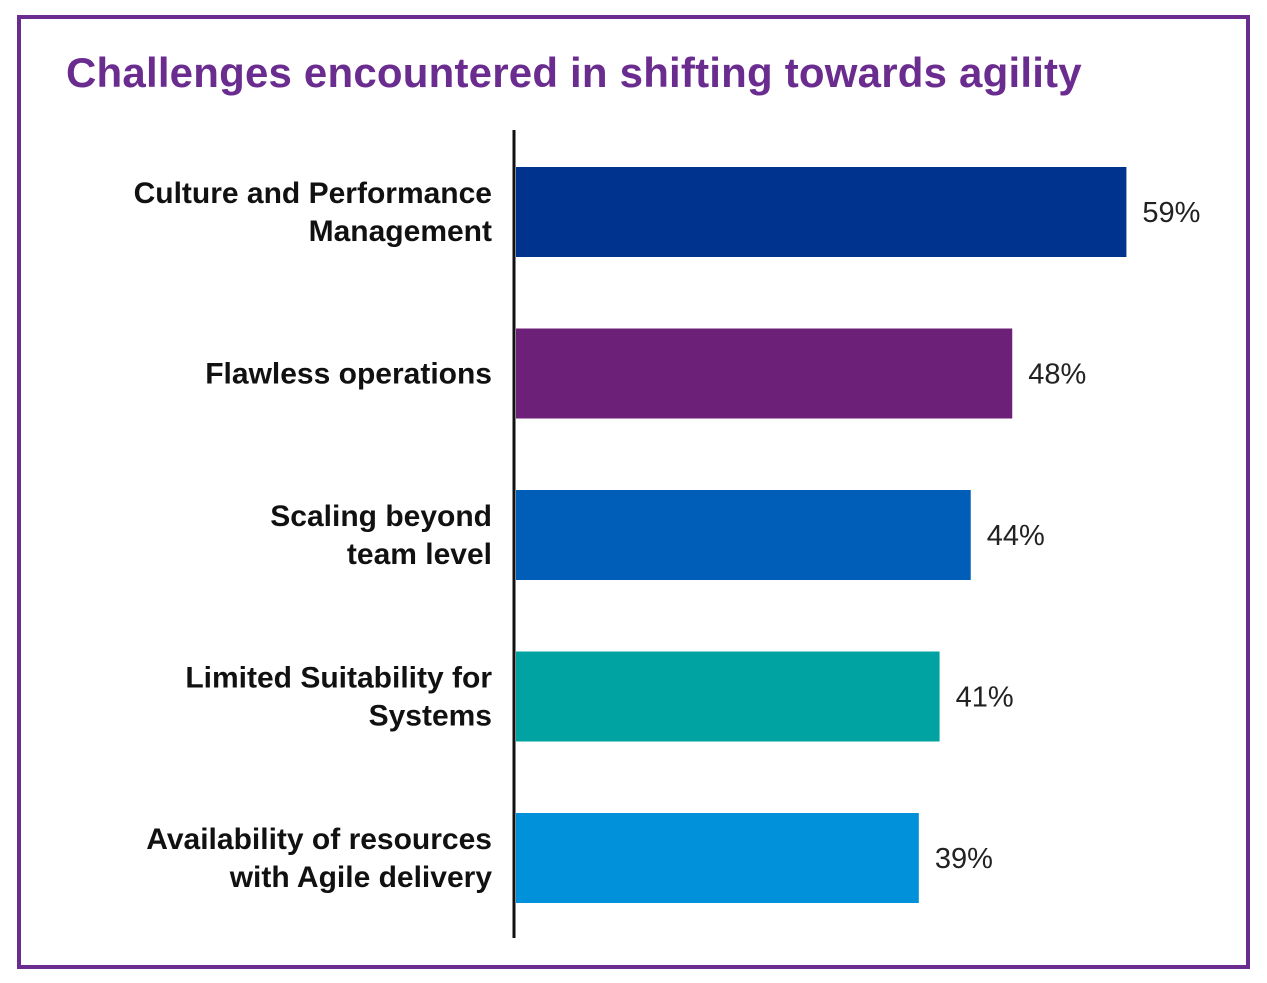 The image size is (1267, 983). Describe the element at coordinates (430, 716) in the screenshot. I see `category-label-line: Systems` at that location.